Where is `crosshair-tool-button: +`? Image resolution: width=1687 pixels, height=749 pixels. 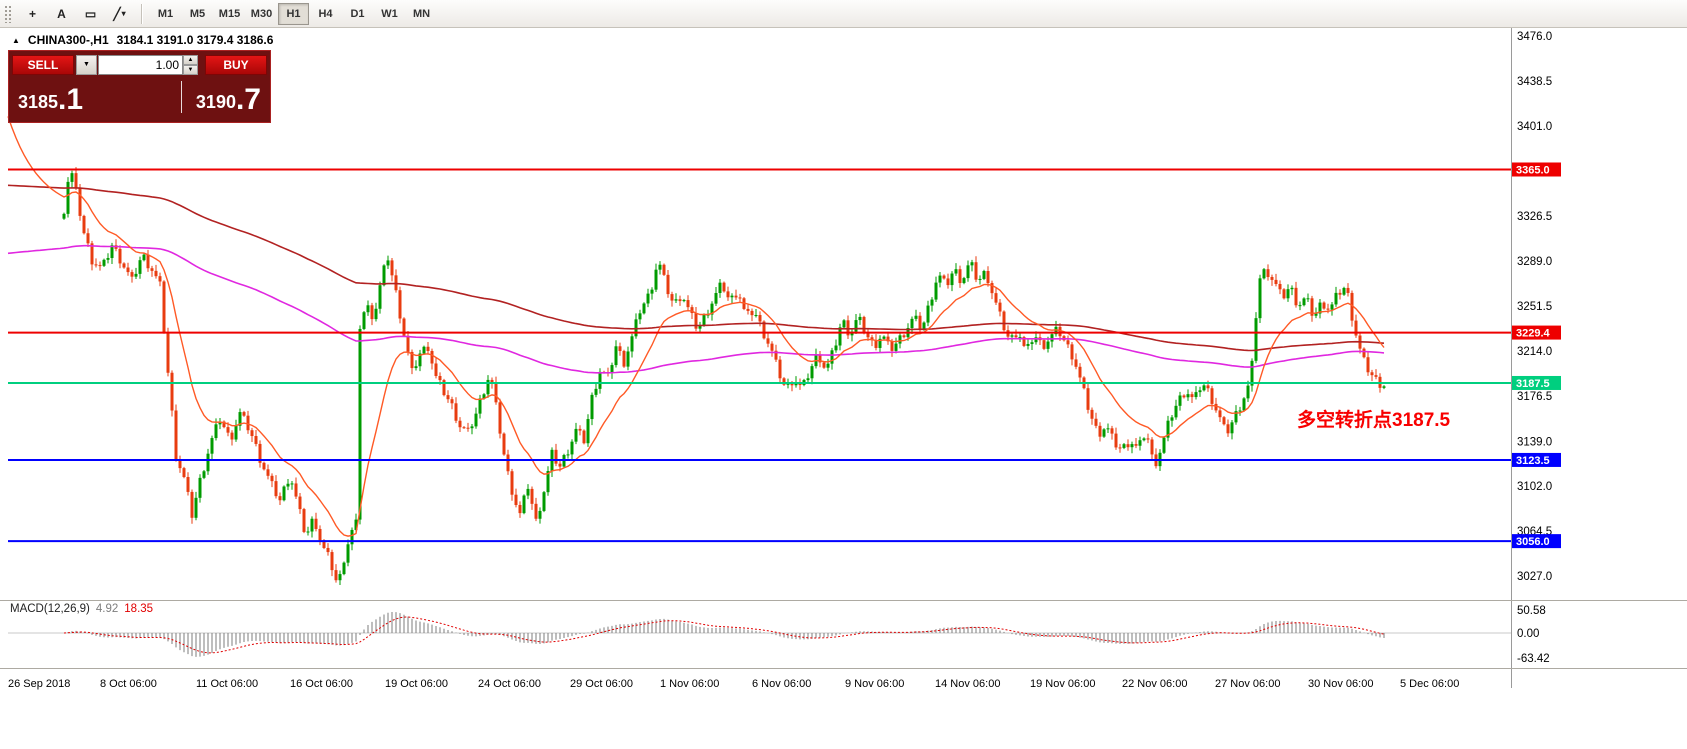 crosshair-tool-button: + is located at coordinates (32, 14).